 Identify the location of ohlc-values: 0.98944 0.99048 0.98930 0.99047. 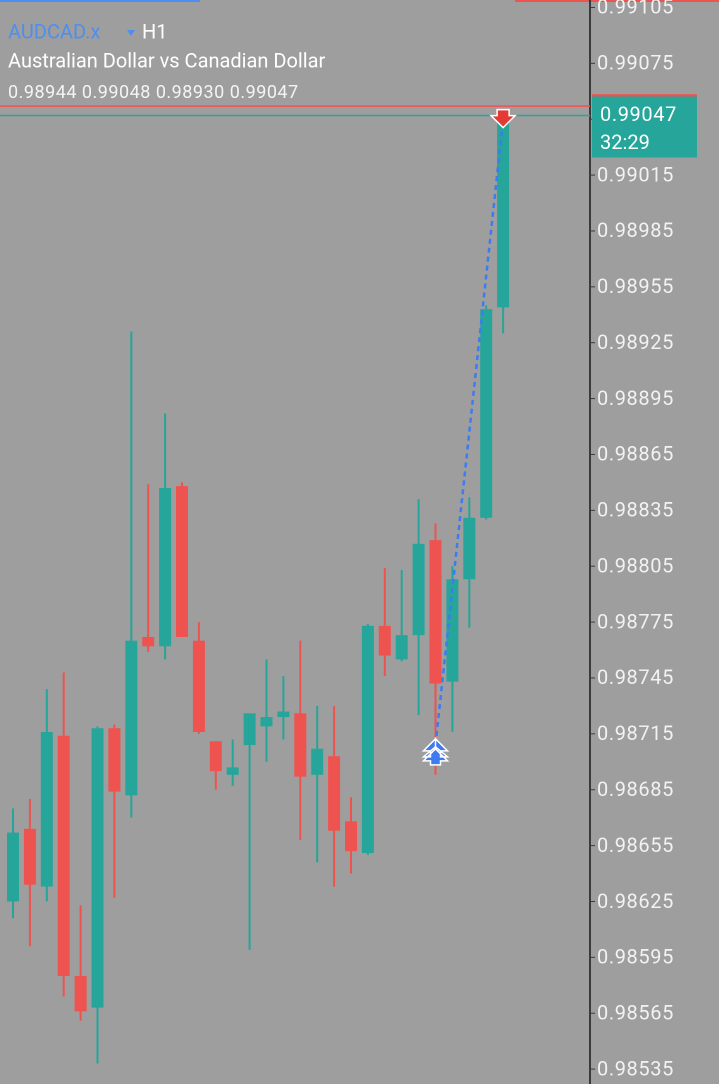
(153, 92).